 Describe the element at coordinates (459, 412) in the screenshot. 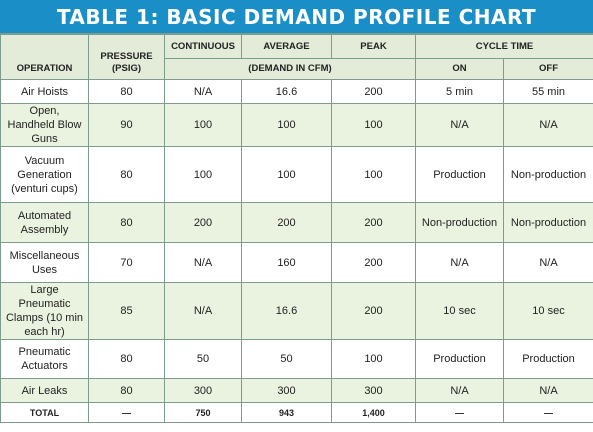

I see `total-on: —` at that location.